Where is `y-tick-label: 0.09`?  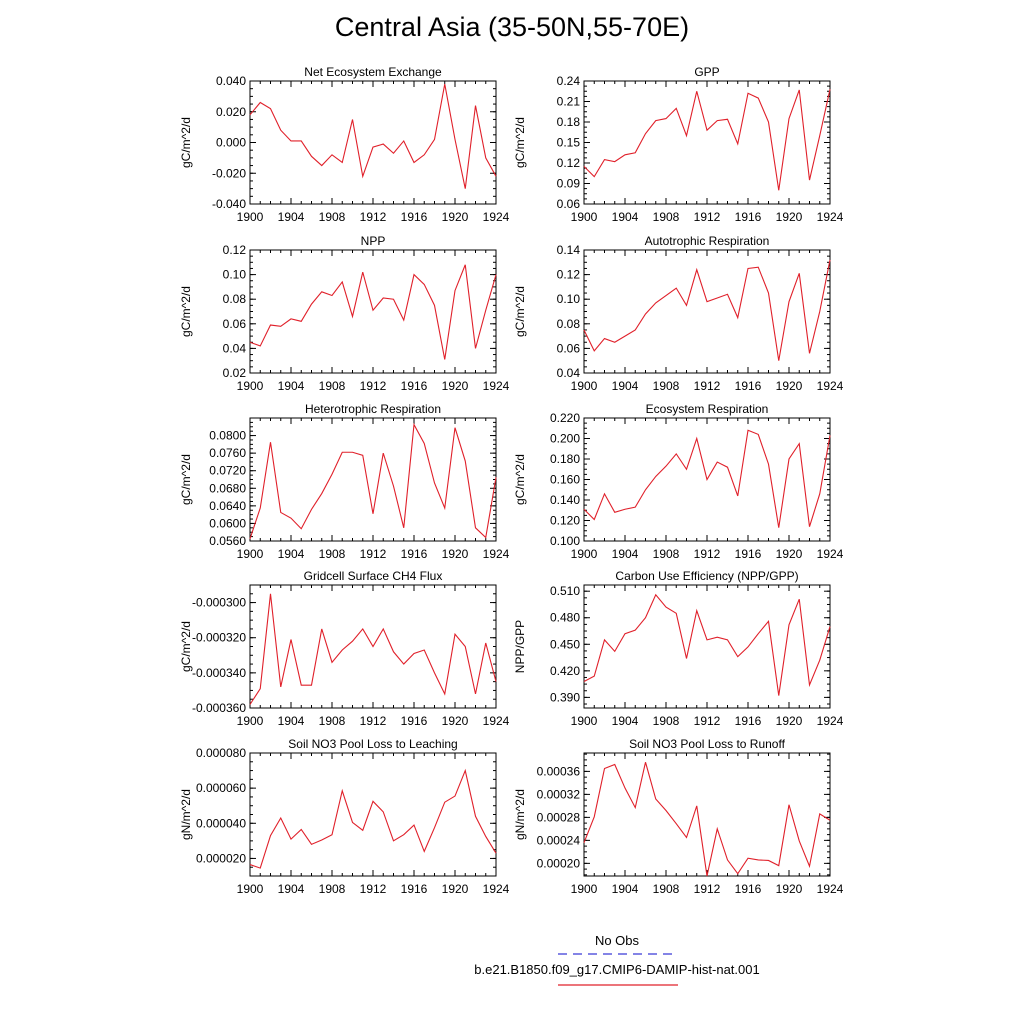
y-tick-label: 0.09 is located at coordinates (569, 184).